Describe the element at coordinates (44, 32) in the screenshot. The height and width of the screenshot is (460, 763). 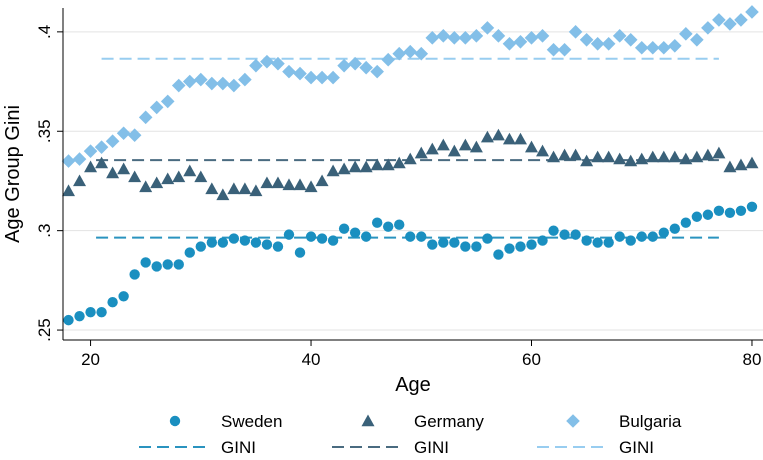
I see `y-tick-label: .4` at that location.